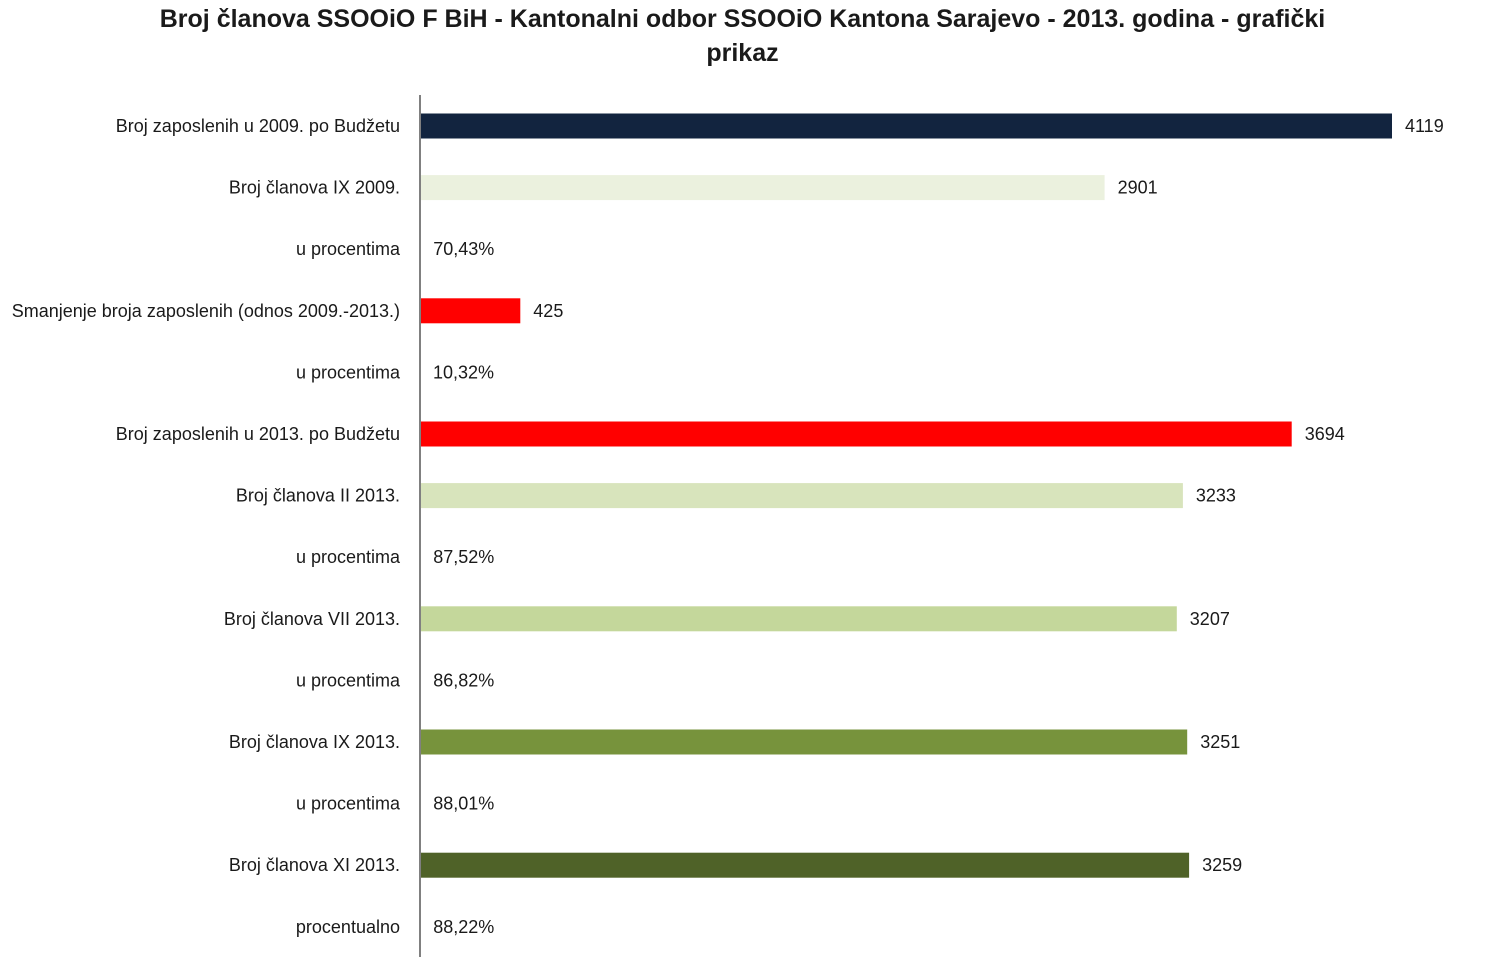 The width and height of the screenshot is (1485, 960). What do you see at coordinates (258, 434) in the screenshot?
I see `category-label-5: Broj zaposlenih u 2013. po Budžetu` at bounding box center [258, 434].